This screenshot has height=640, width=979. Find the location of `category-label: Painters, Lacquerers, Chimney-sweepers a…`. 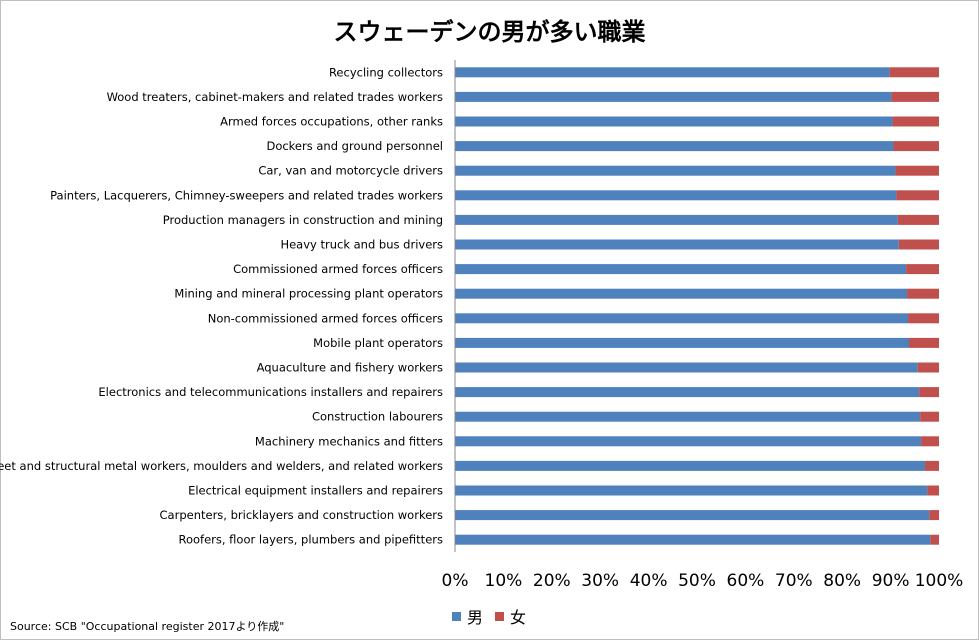

category-label: Painters, Lacquerers, Chimney-sweepers a… is located at coordinates (246, 195).